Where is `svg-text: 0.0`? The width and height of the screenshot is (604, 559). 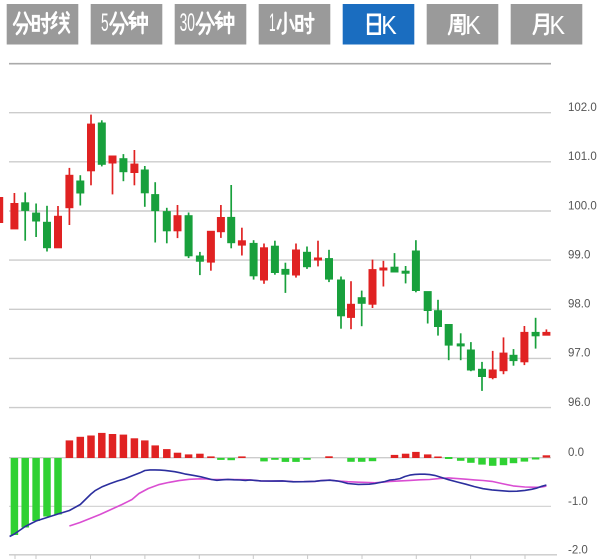
svg-text: 0.0 is located at coordinates (576, 453).